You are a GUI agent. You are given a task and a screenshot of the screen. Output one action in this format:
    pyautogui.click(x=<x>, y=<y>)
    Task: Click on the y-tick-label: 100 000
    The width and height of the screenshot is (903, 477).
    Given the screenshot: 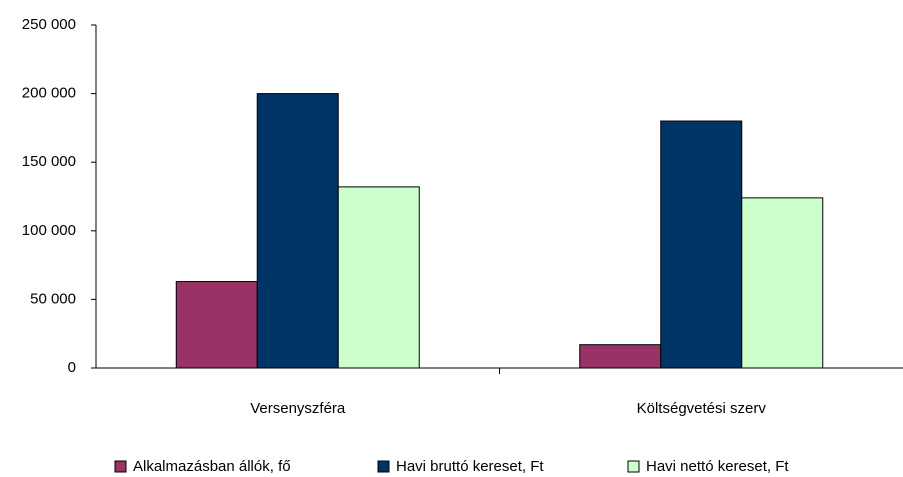 What is the action you would take?
    pyautogui.click(x=49, y=230)
    